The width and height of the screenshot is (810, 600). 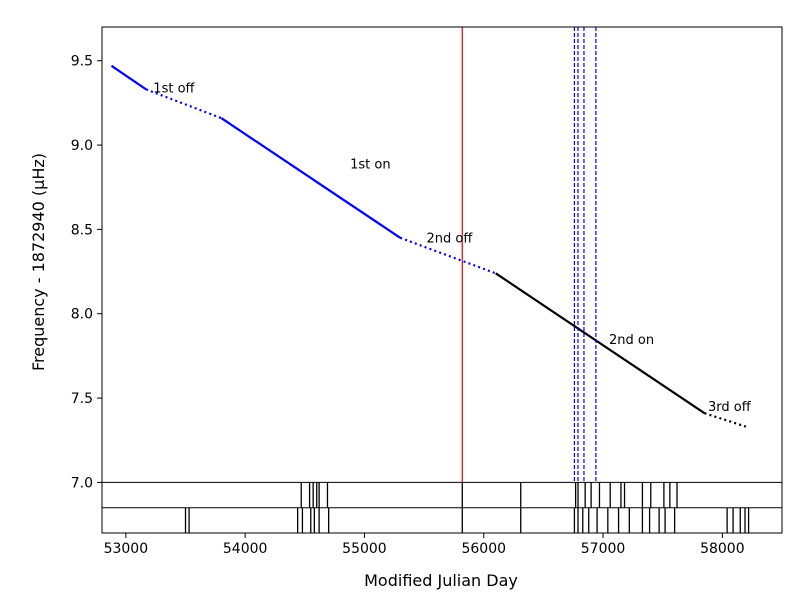 I want to click on annotation-0: 1st off, so click(x=174, y=88).